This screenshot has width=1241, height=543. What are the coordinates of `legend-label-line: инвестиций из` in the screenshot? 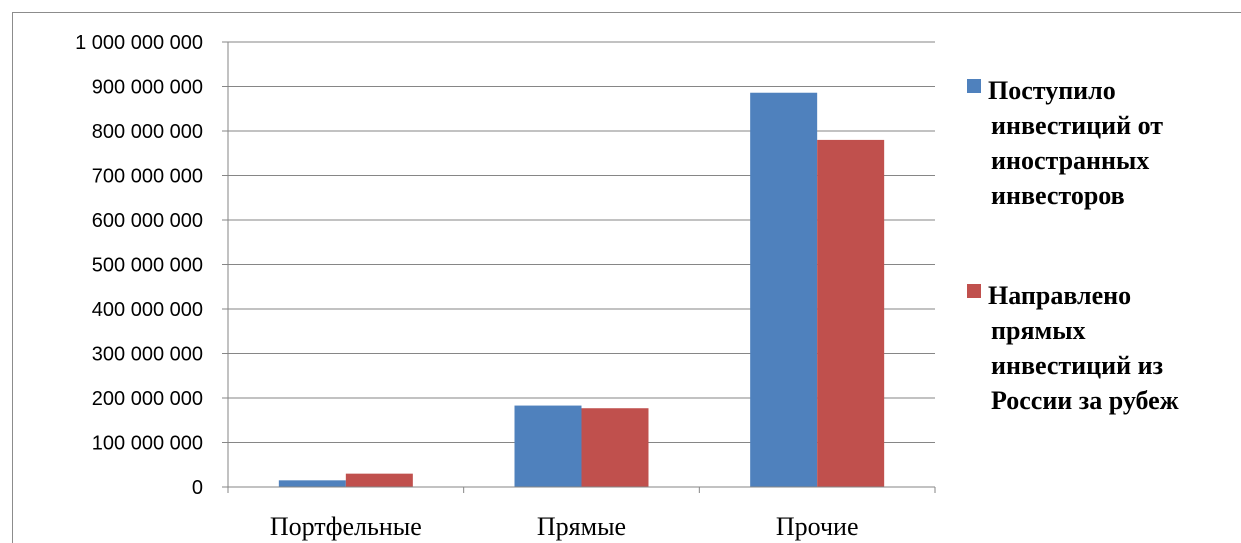 It's located at (1077, 365).